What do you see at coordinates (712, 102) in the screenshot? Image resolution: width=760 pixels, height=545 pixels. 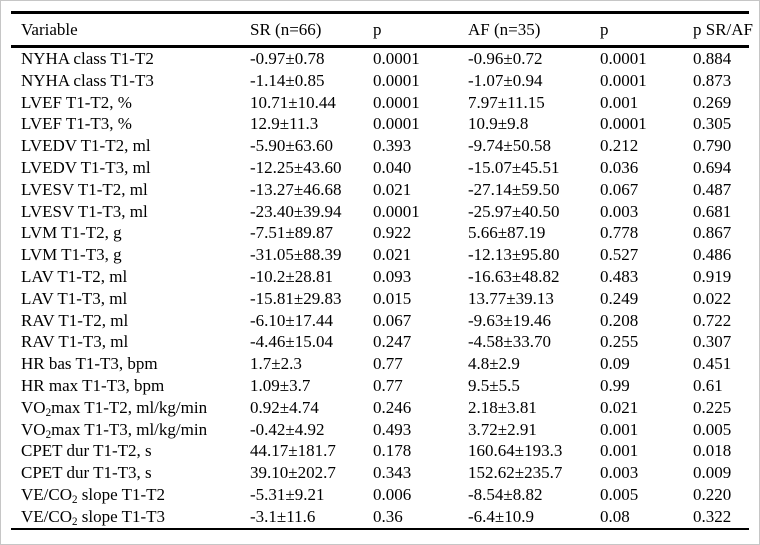 I see `cell-p-sr-af: 0.269` at bounding box center [712, 102].